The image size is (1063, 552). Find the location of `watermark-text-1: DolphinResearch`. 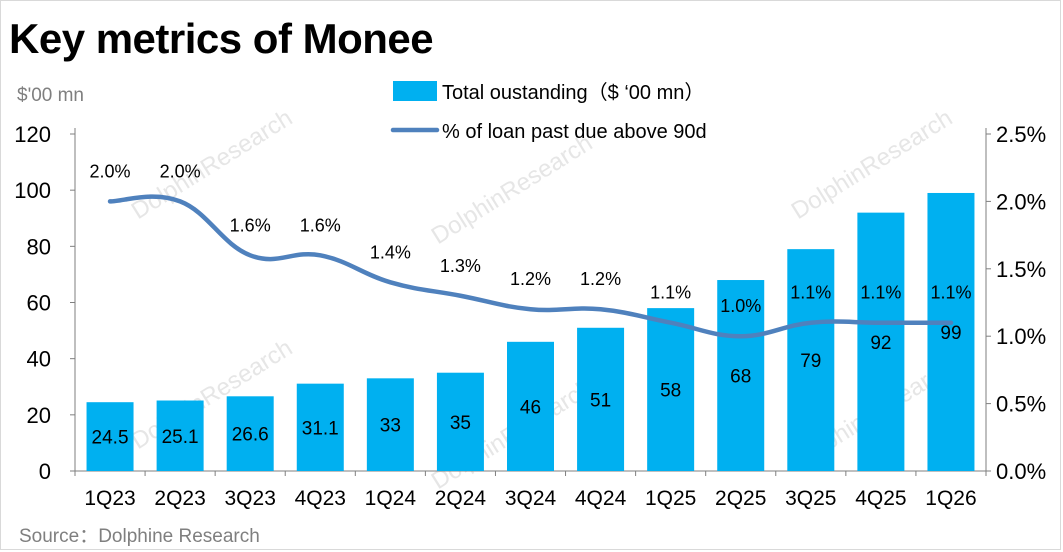

watermark-text-1: DolphinResearch is located at coordinates (512, 189).